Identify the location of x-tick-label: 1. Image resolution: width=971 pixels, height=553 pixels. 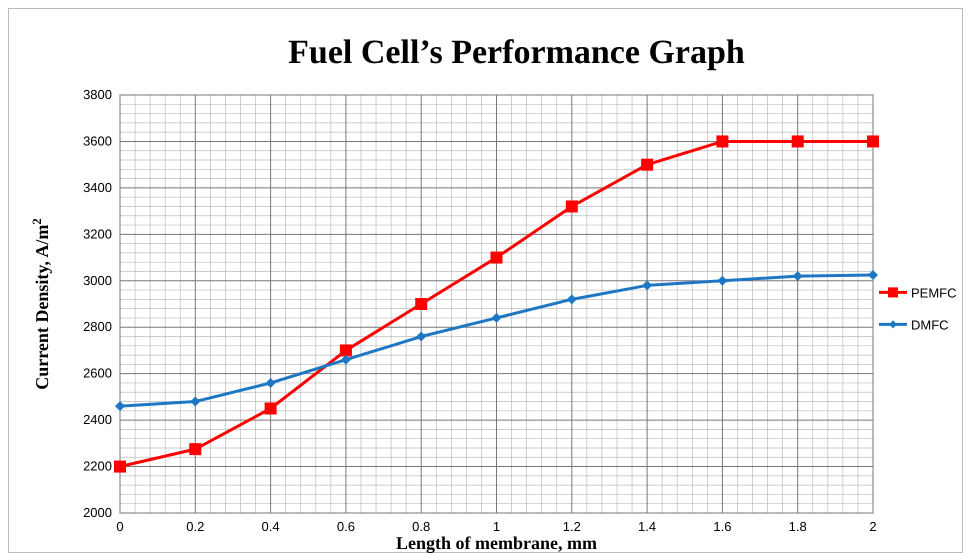
(496, 526).